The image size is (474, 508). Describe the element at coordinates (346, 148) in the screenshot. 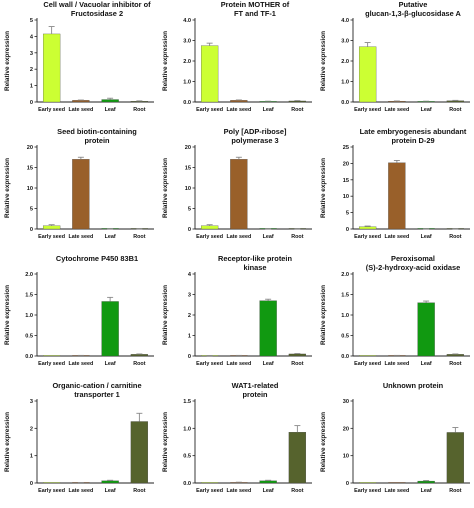

I see `y-tick-label: 25` at that location.